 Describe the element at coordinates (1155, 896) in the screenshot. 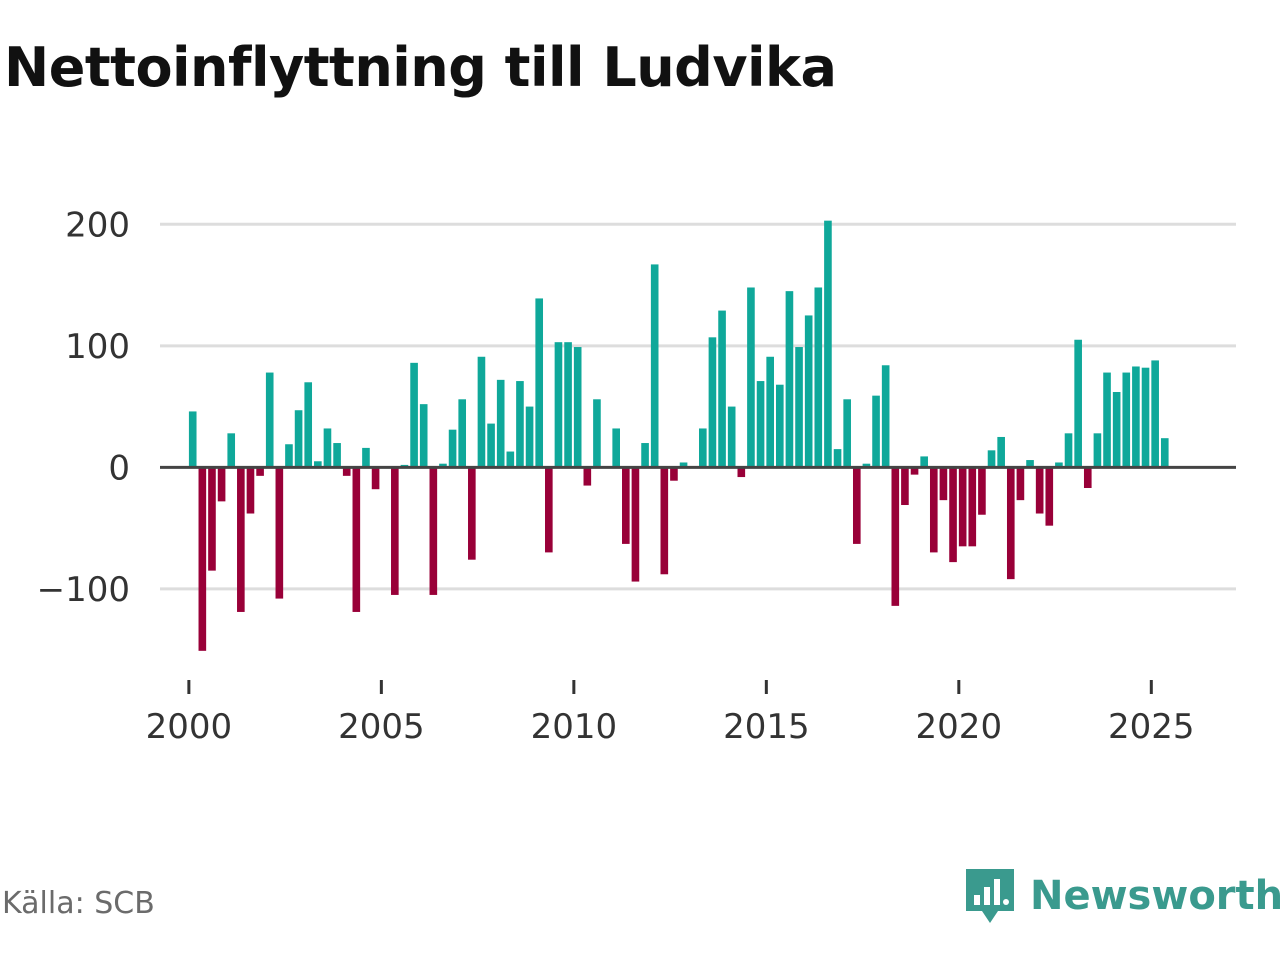

I see `brand-name: Newsworthy` at that location.